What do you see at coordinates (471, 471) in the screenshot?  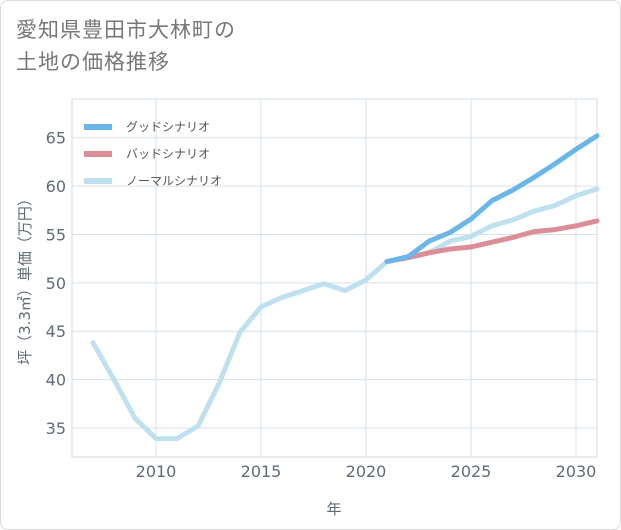 I see `x-tick-label: 2025` at bounding box center [471, 471].